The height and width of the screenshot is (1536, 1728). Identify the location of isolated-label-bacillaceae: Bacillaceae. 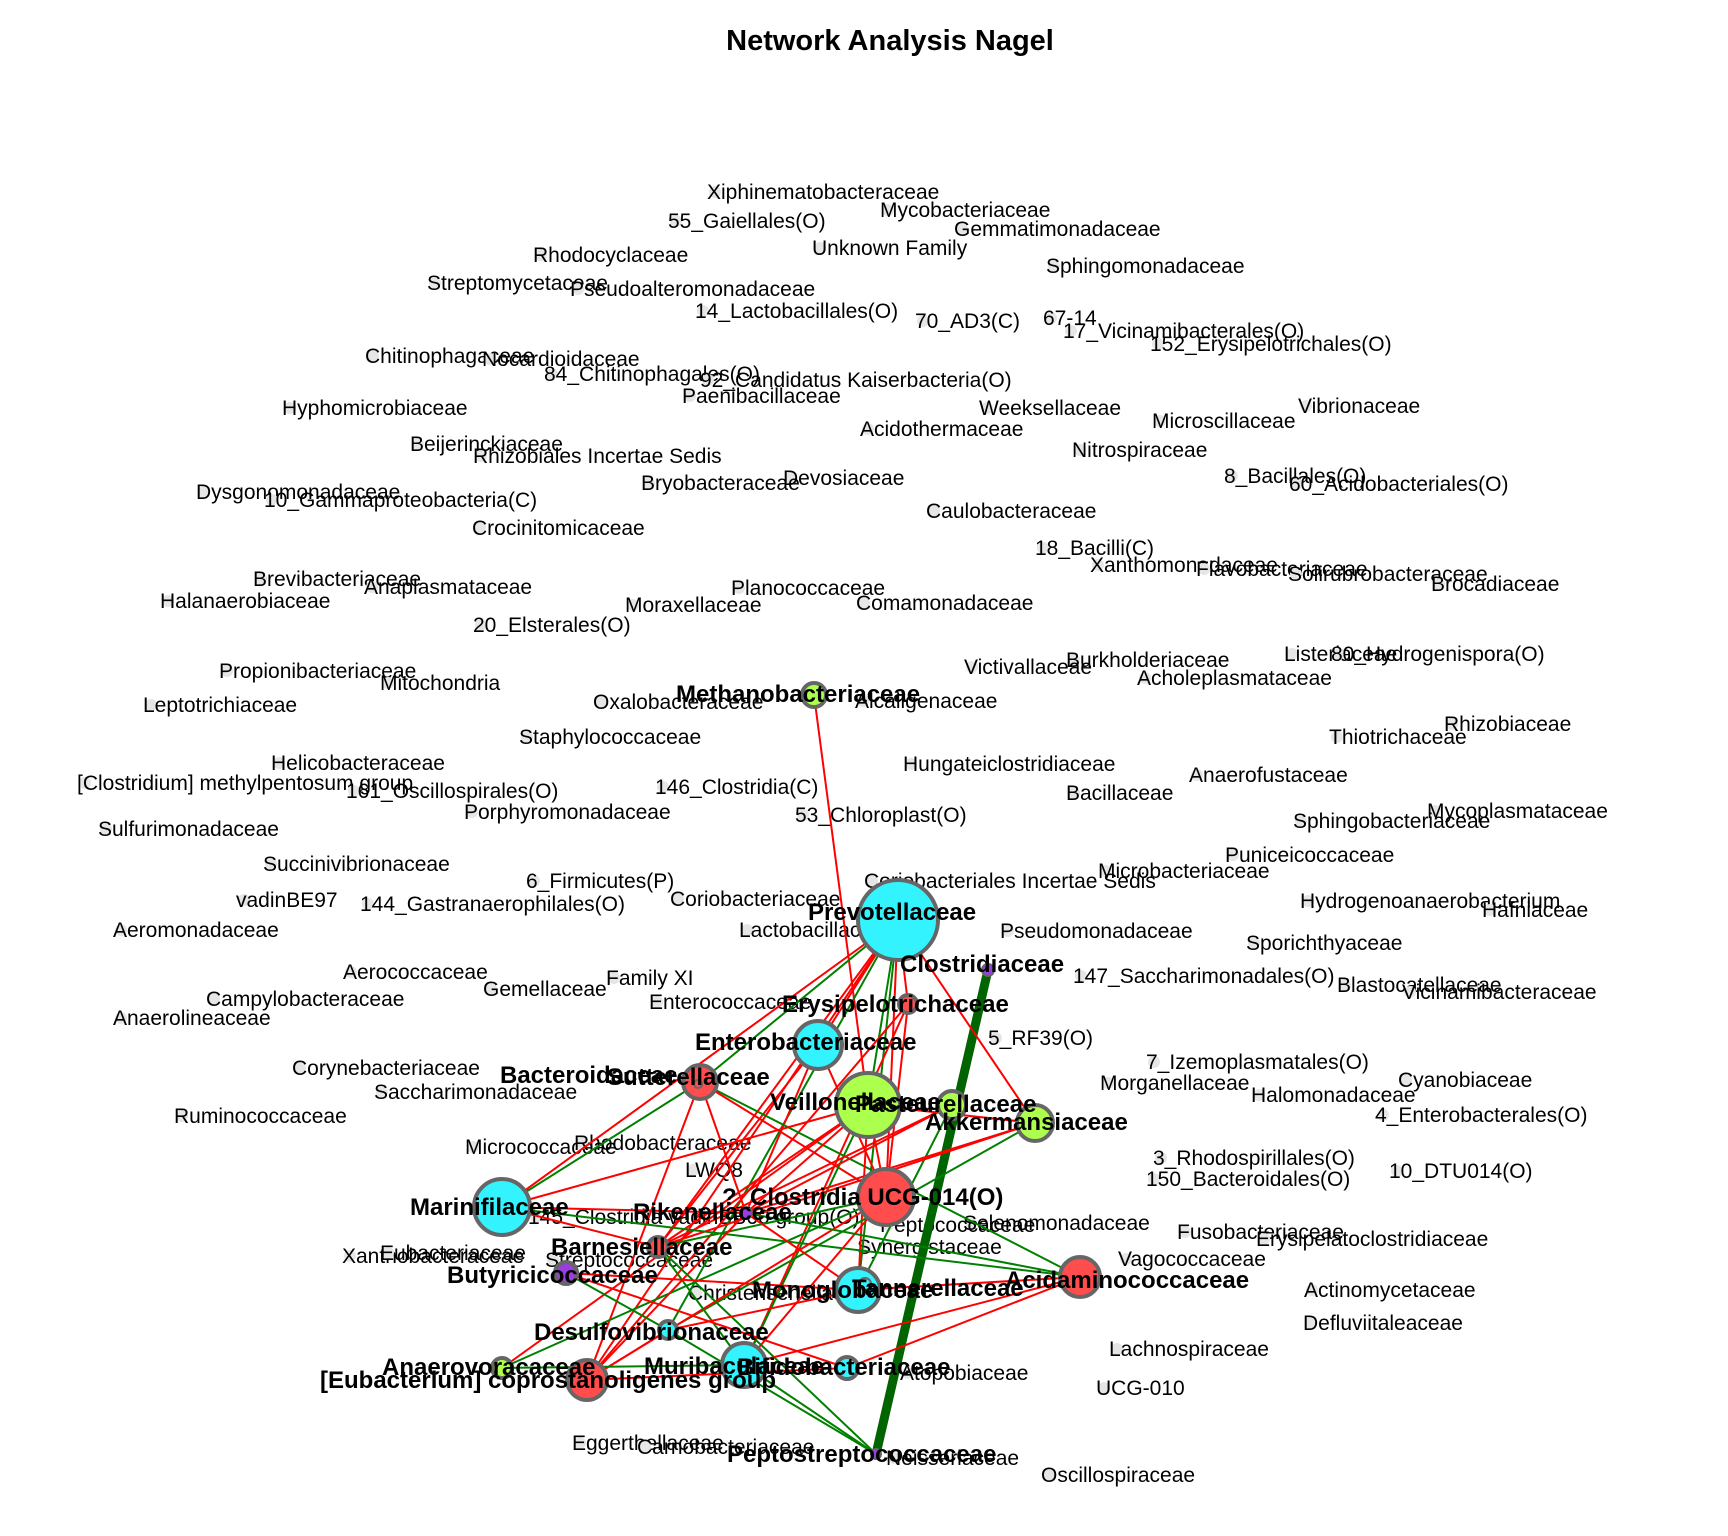
(1119, 793).